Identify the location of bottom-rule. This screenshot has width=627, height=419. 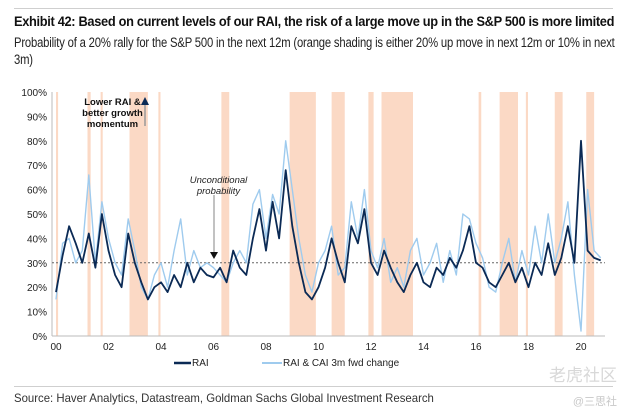
(313, 386).